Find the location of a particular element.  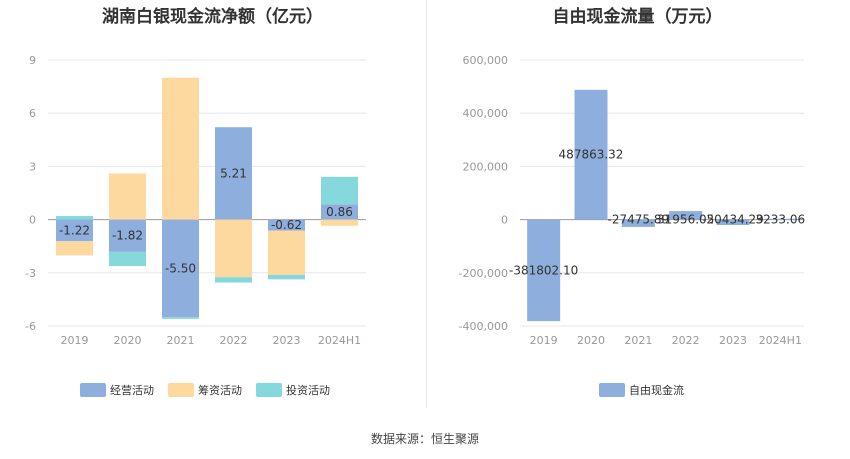

left-chart-title: 湖南白银现金流净额（亿元） is located at coordinates (212, 17).